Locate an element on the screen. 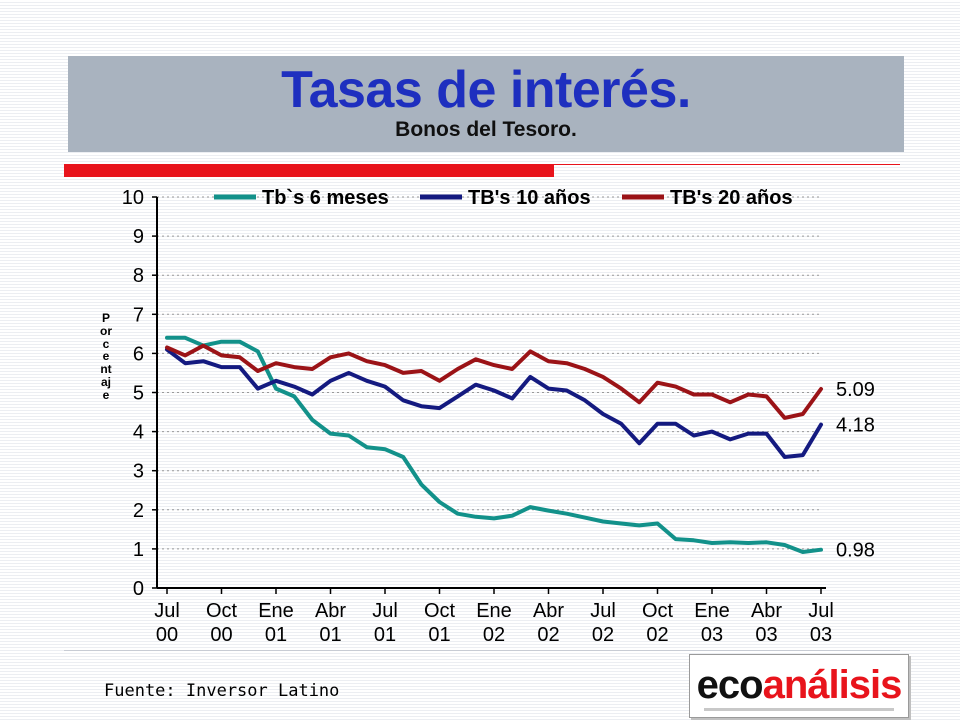 Image resolution: width=960 pixels, height=720 pixels. logo-text-analisis: análisis is located at coordinates (832, 685).